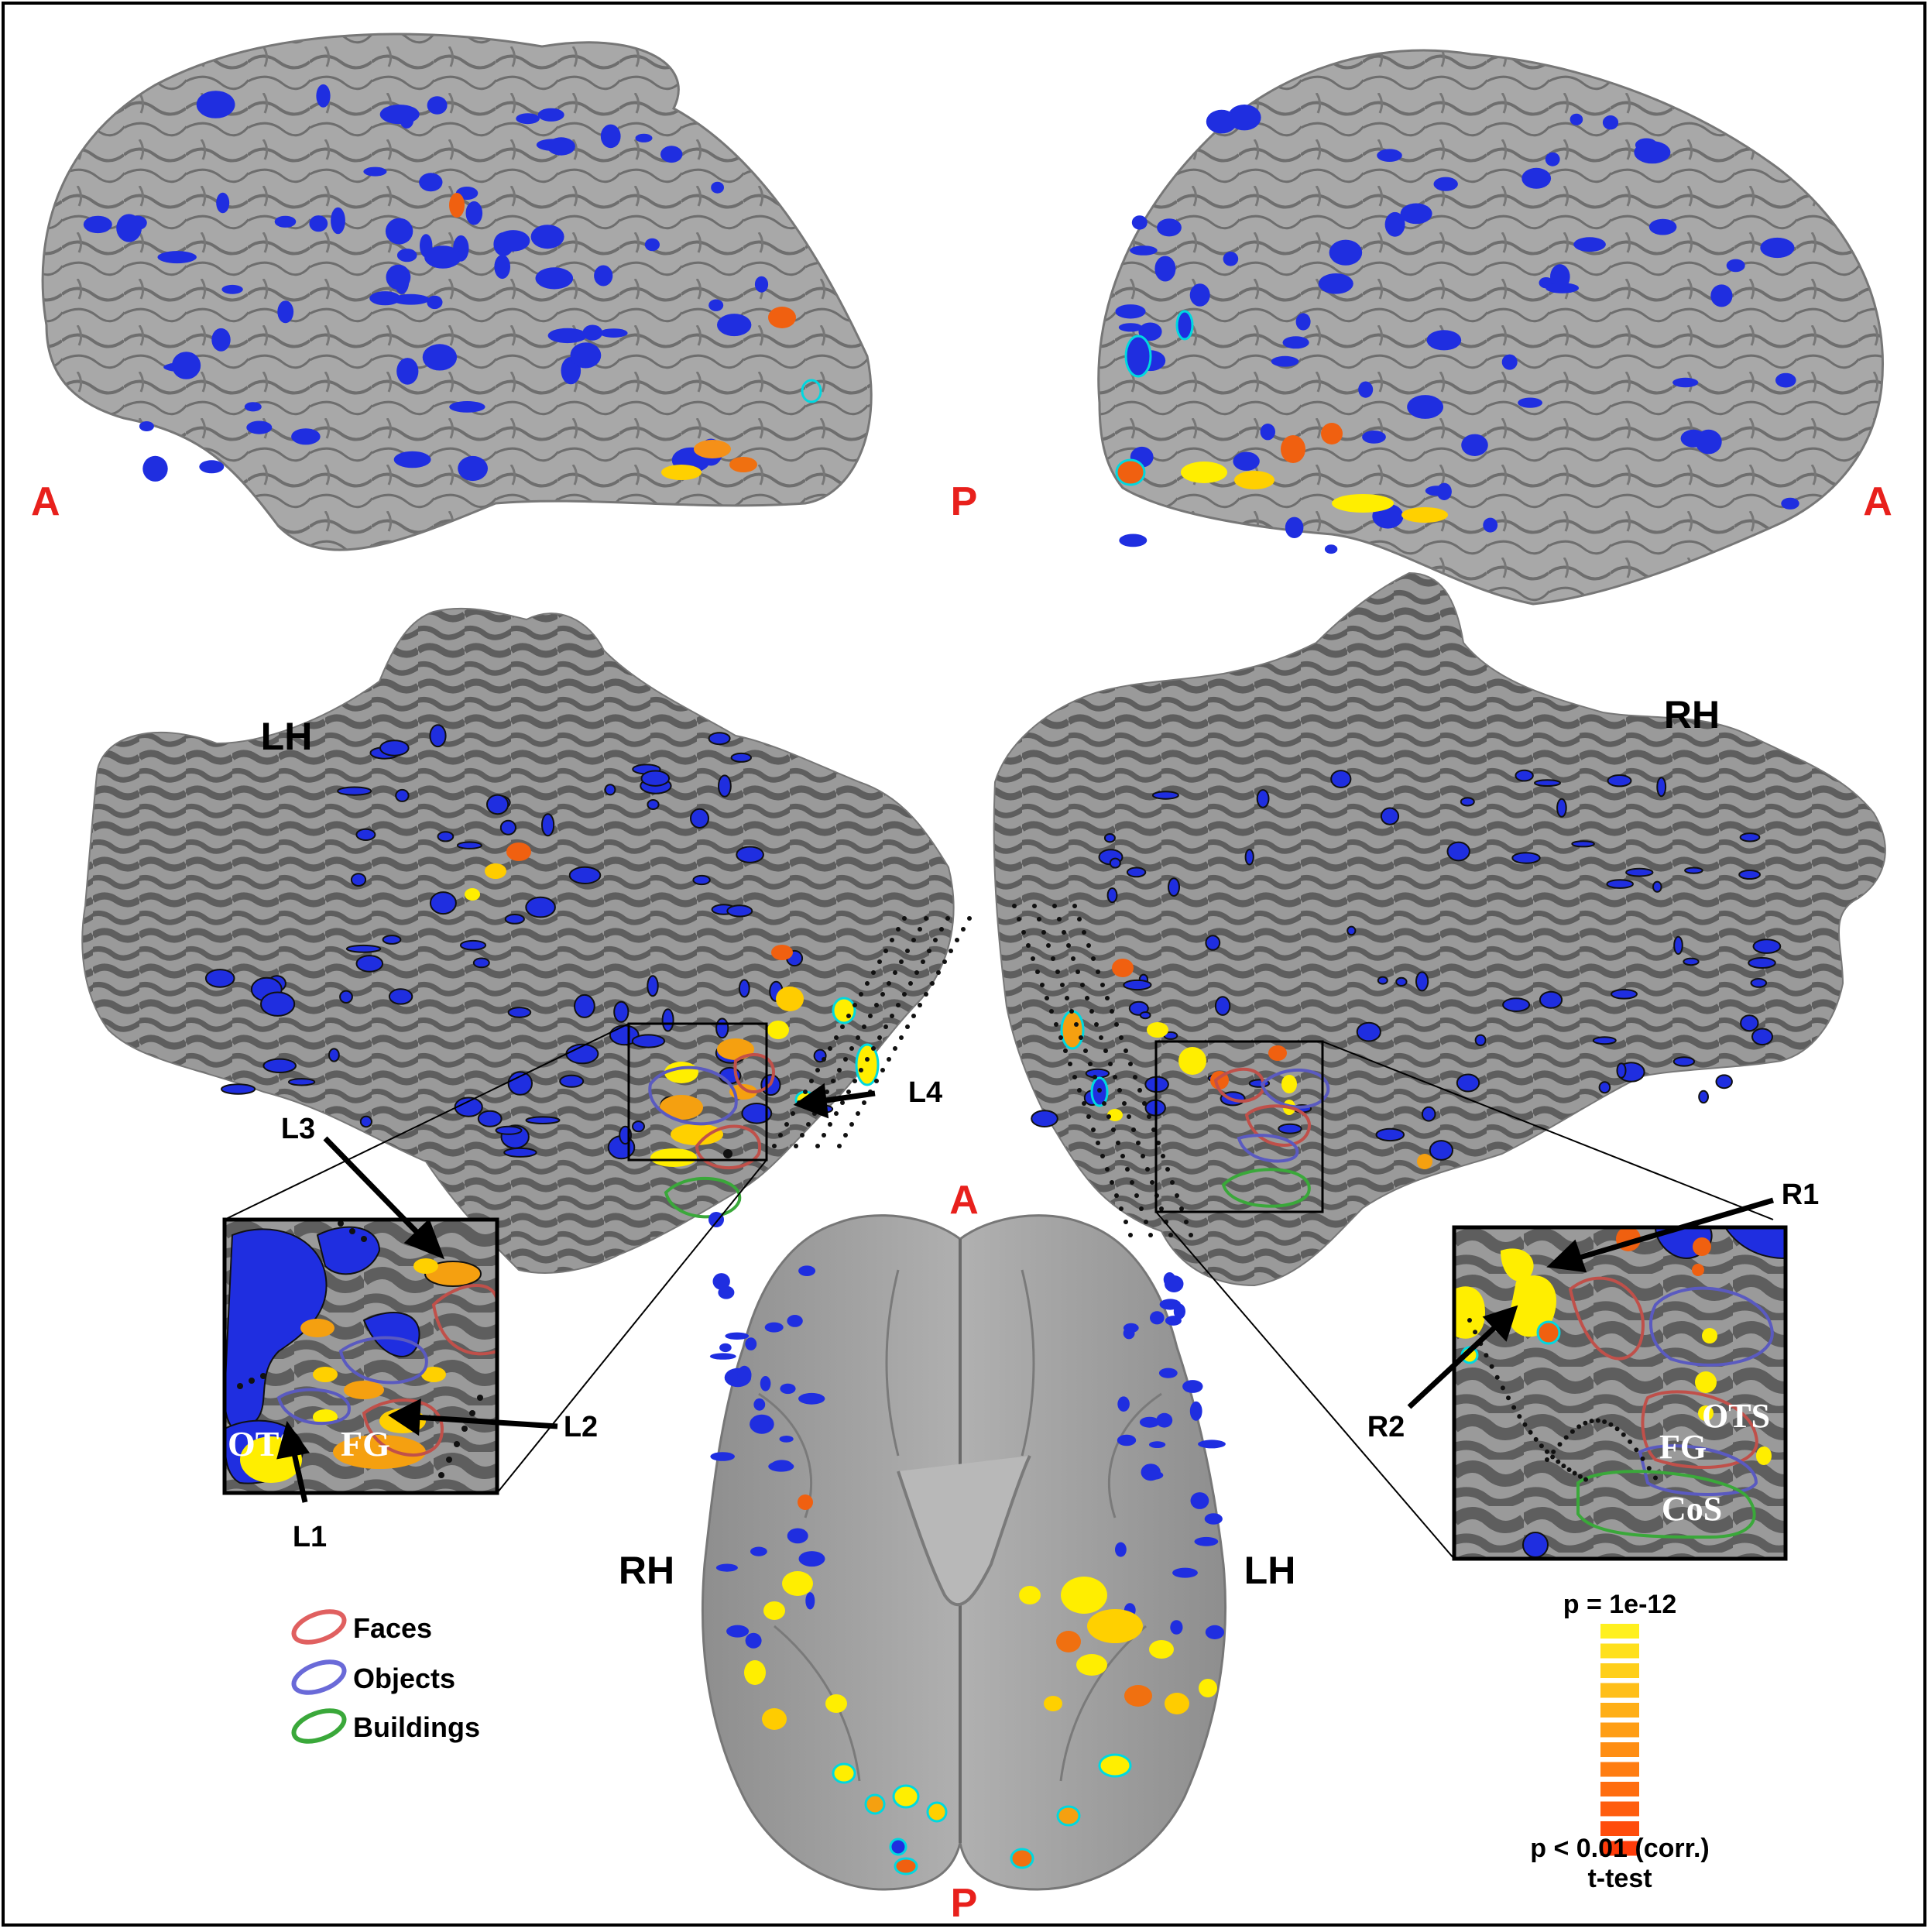  Describe the element at coordinates (1457, 329) in the screenshot. I see `right-lateral-negative-clusters` at that location.